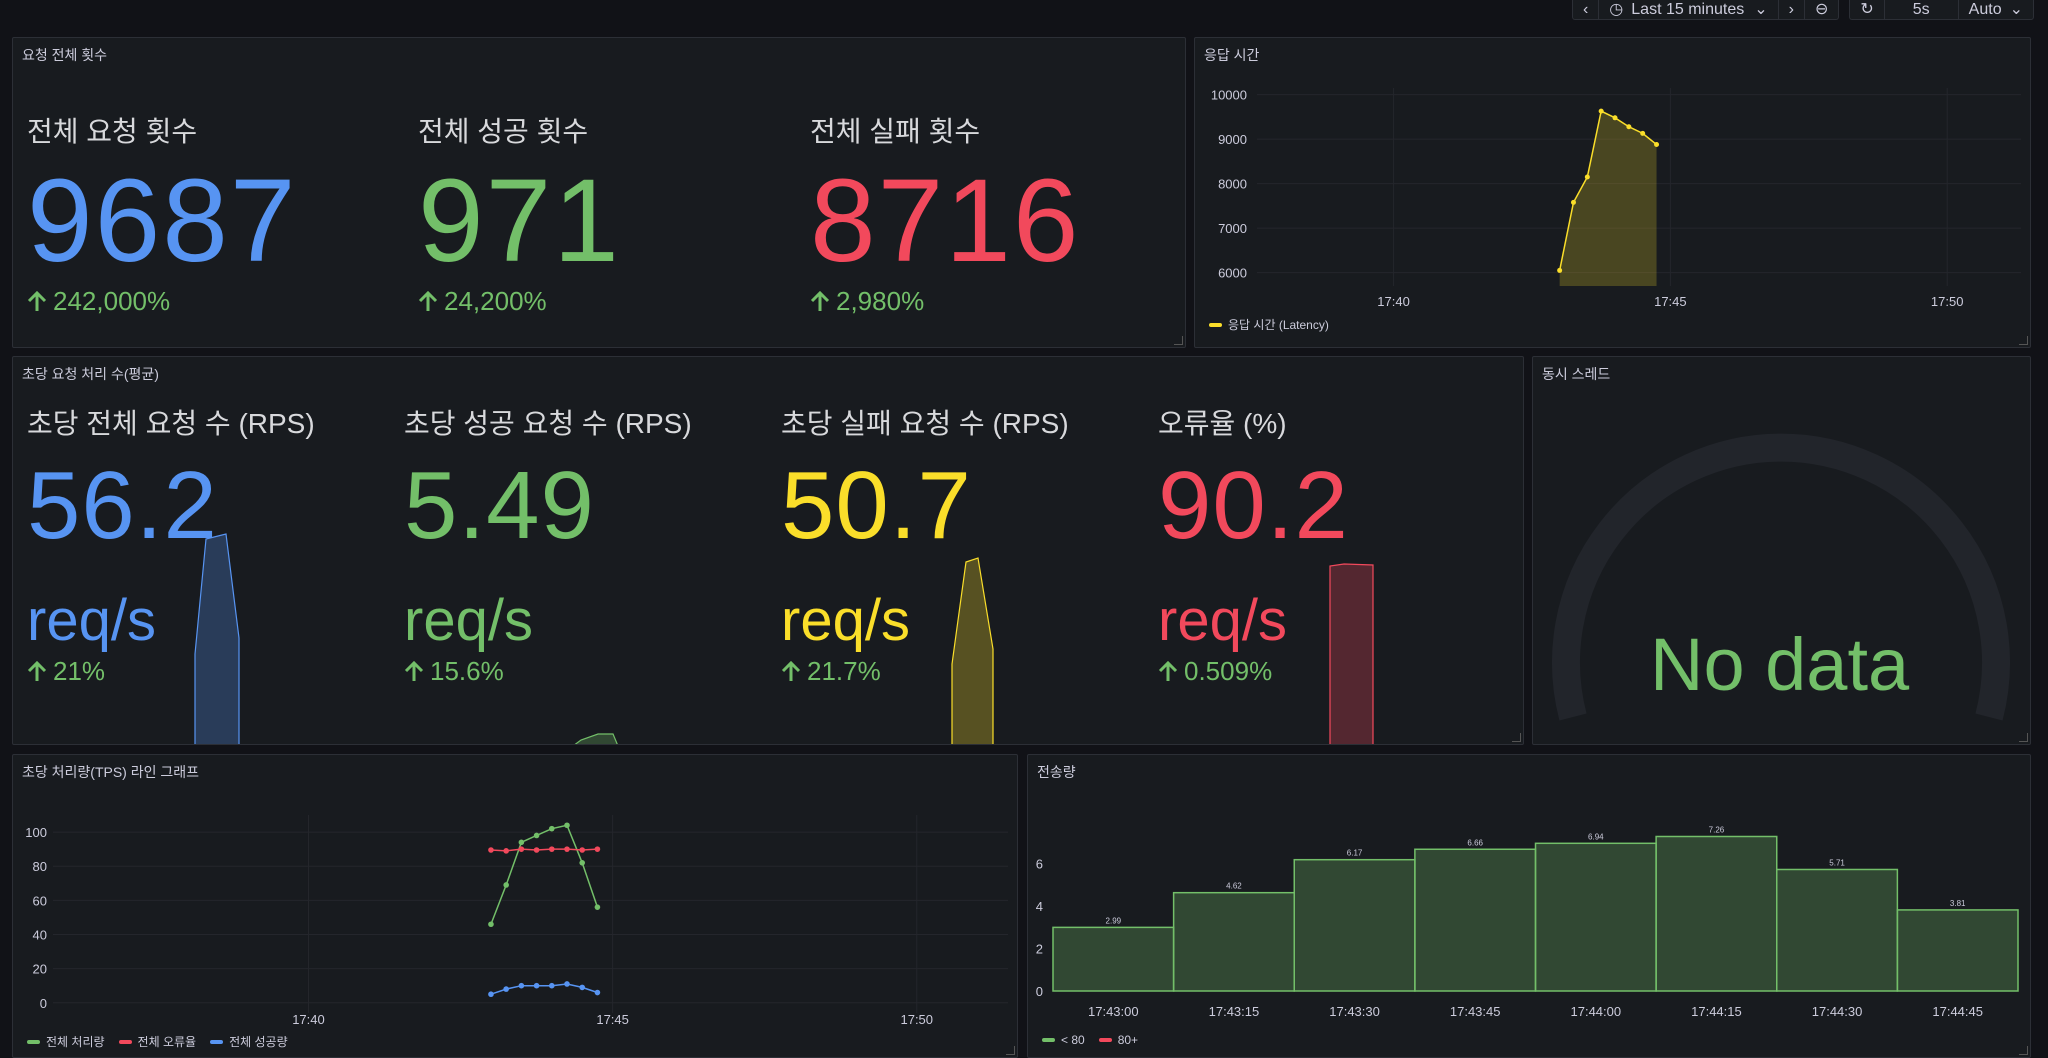  Describe the element at coordinates (1837, 1011) in the screenshot. I see `x-tick-label: 17:44:30` at that location.